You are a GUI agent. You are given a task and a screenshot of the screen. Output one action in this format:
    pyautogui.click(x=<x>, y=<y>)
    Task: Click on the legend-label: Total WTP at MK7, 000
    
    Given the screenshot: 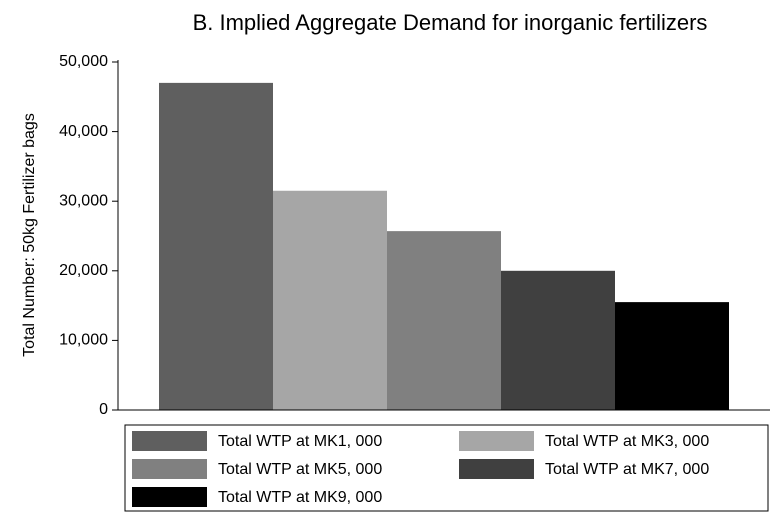 What is the action you would take?
    pyautogui.click(x=627, y=469)
    